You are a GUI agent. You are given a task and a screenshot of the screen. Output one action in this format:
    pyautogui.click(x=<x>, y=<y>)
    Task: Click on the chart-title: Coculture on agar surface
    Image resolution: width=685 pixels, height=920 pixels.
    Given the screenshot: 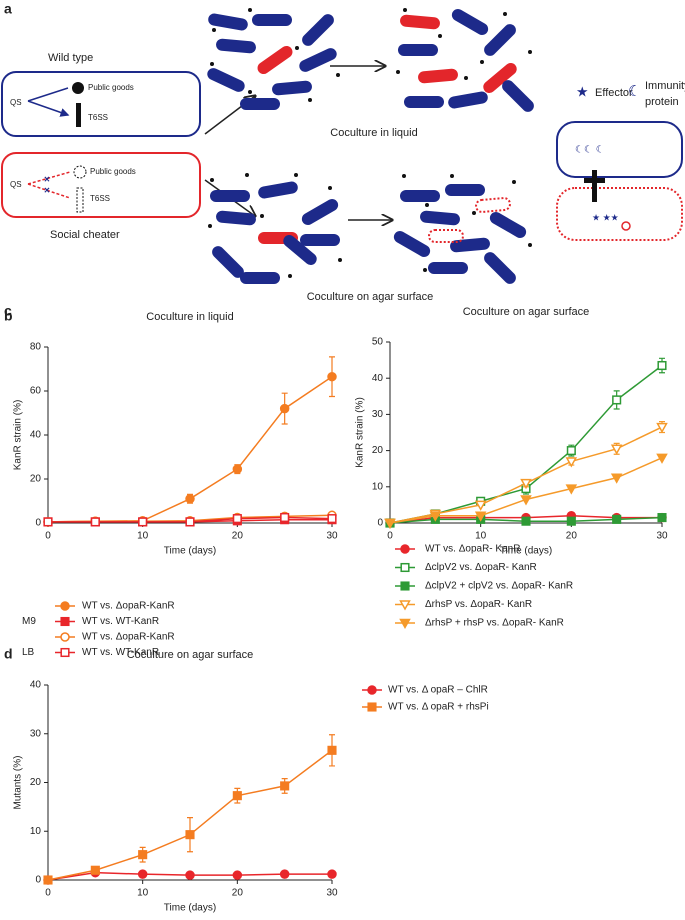 What is the action you would take?
    pyautogui.click(x=526, y=312)
    